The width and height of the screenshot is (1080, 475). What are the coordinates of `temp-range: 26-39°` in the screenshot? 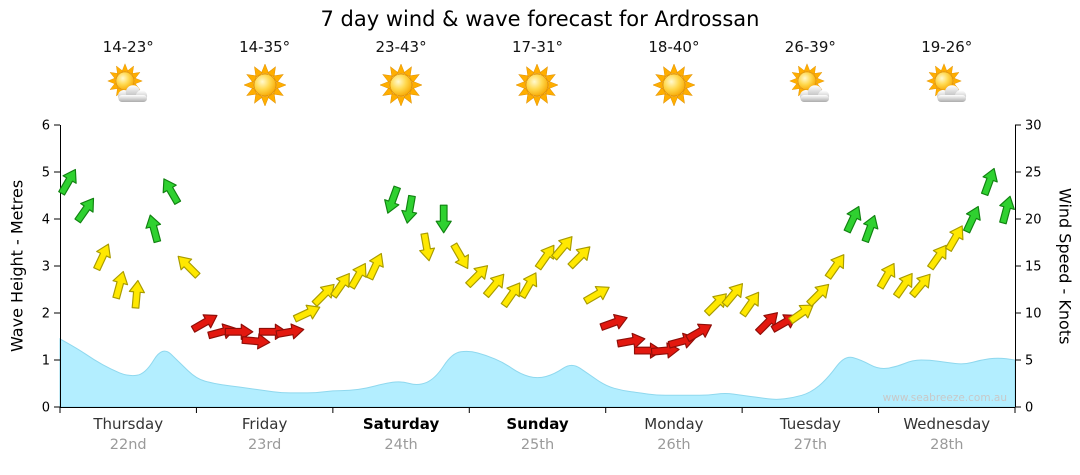 It's located at (810, 47).